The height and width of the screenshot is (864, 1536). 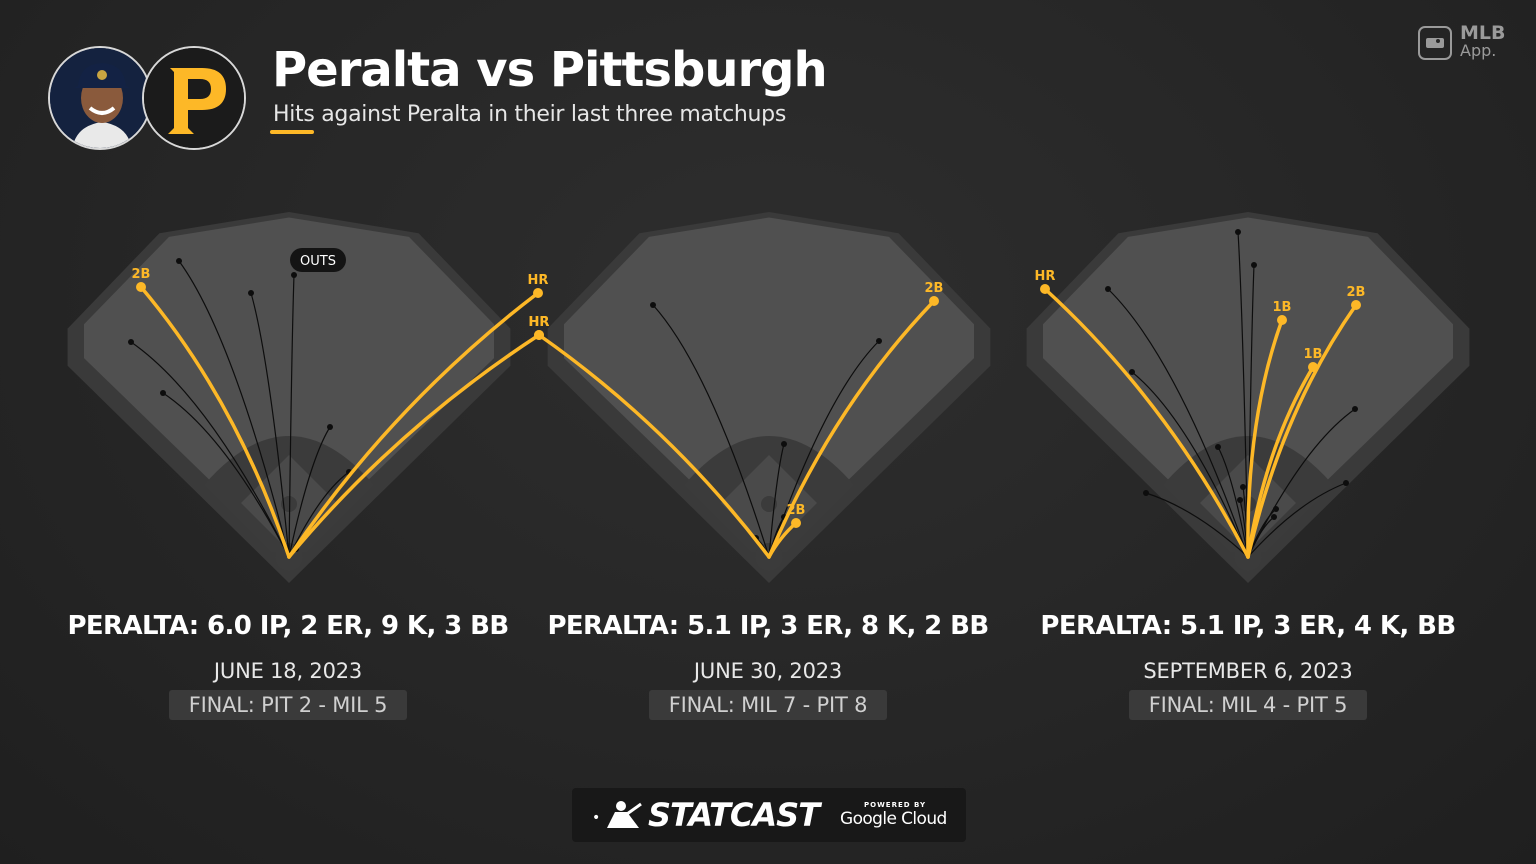 What do you see at coordinates (1478, 50) in the screenshot?
I see `app-text: App.` at bounding box center [1478, 50].